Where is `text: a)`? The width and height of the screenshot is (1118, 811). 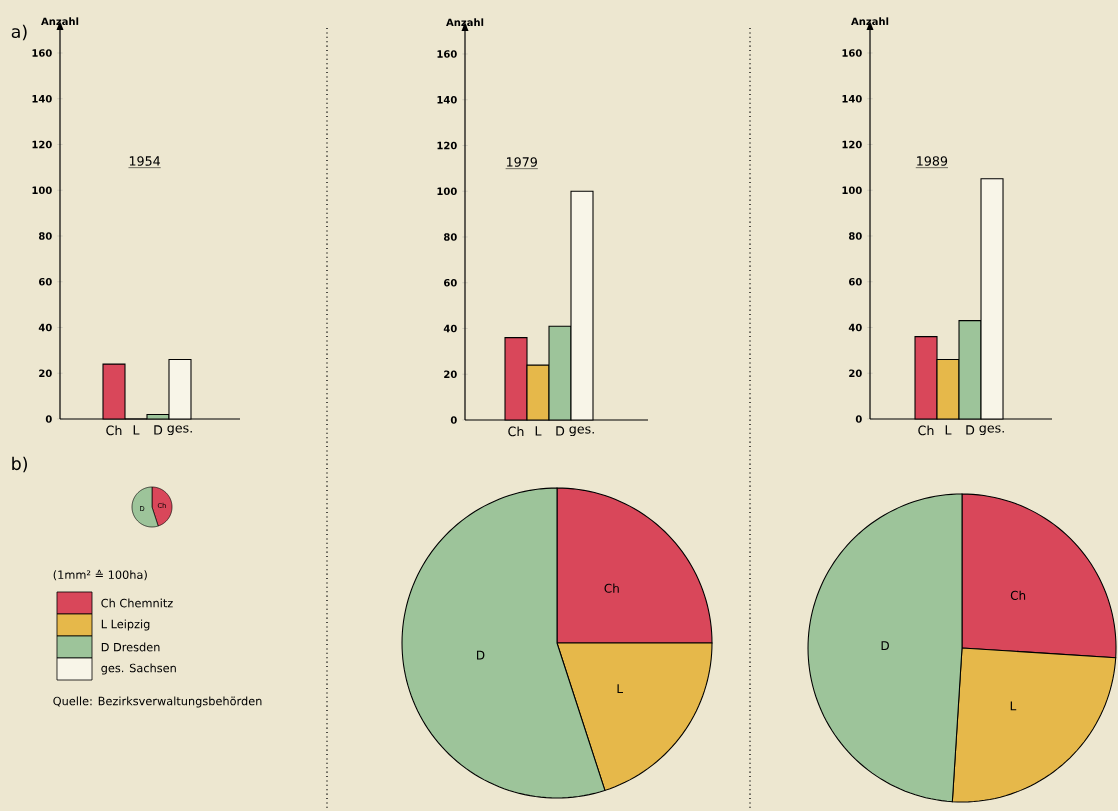
text: a) is located at coordinates (19, 32).